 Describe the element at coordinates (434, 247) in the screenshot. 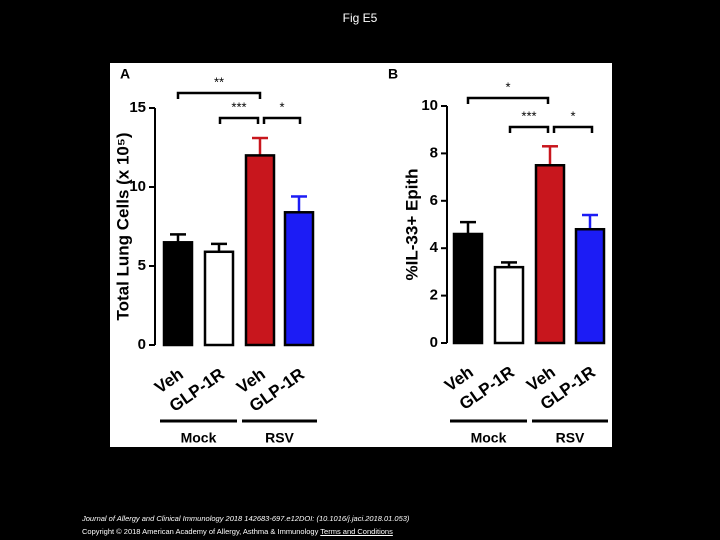

I see `y-tick-label: 4` at that location.